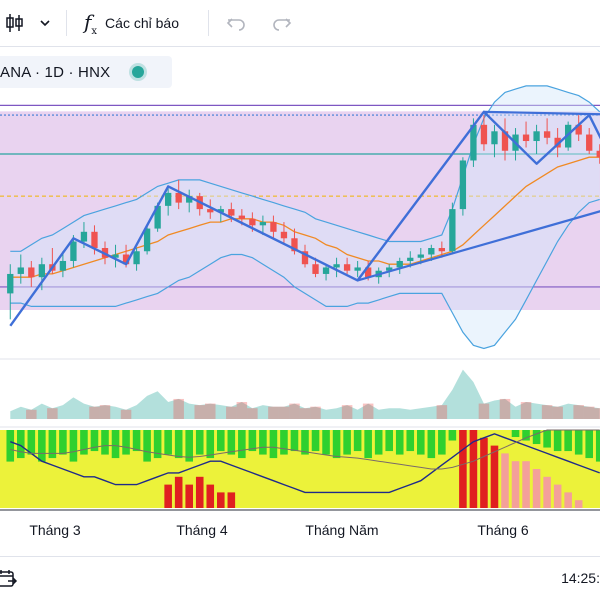  I want to click on undo-button, so click(236, 23).